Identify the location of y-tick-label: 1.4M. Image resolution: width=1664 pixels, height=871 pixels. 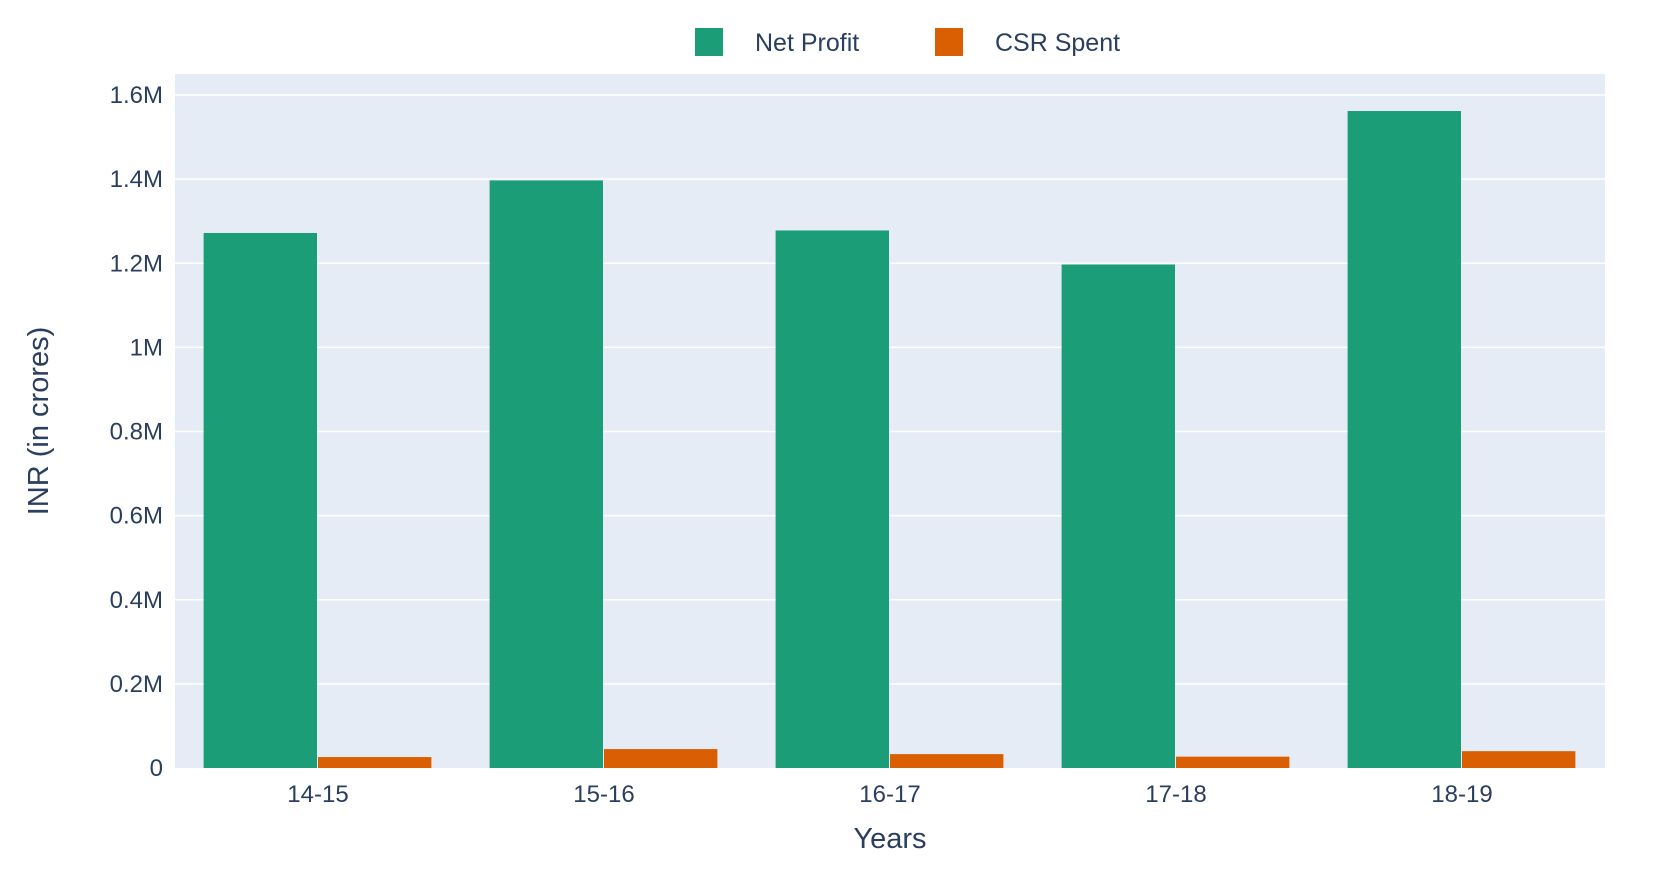
(136, 179).